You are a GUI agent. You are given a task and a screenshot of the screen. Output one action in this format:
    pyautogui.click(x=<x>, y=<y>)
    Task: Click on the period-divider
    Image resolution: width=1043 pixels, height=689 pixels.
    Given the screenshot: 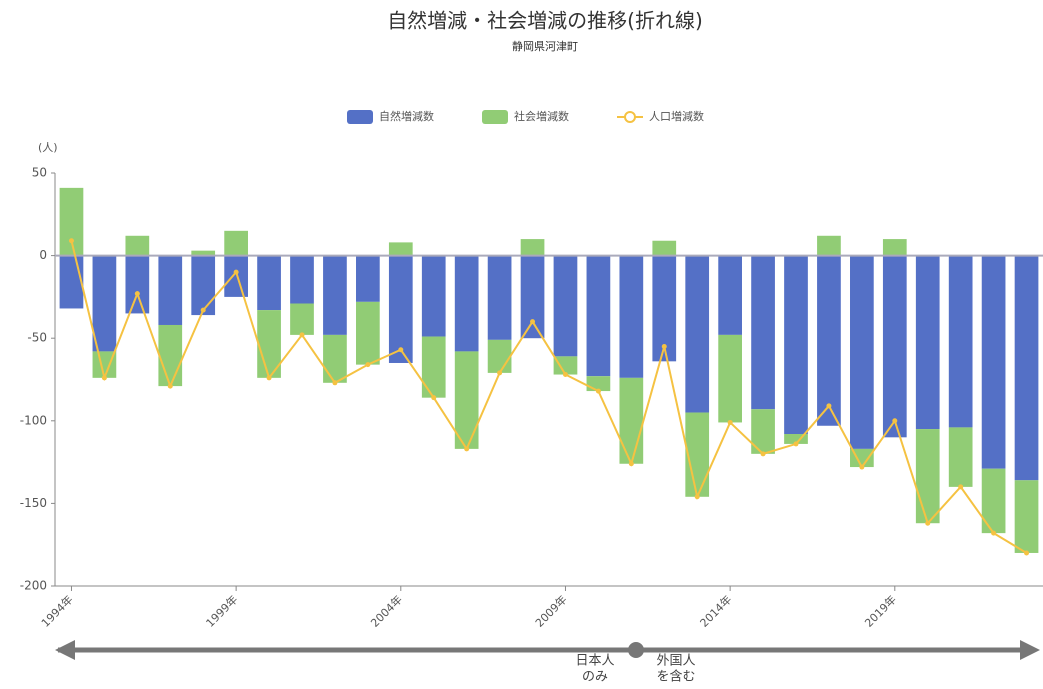 What is the action you would take?
    pyautogui.click(x=636, y=650)
    